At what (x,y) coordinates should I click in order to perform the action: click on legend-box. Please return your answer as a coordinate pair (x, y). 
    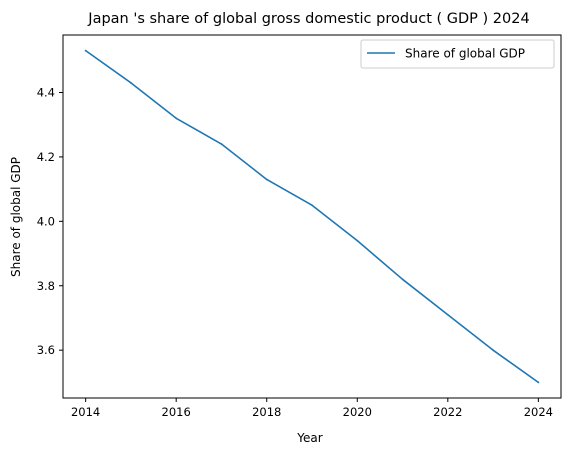
    Looking at the image, I should click on (457, 54).